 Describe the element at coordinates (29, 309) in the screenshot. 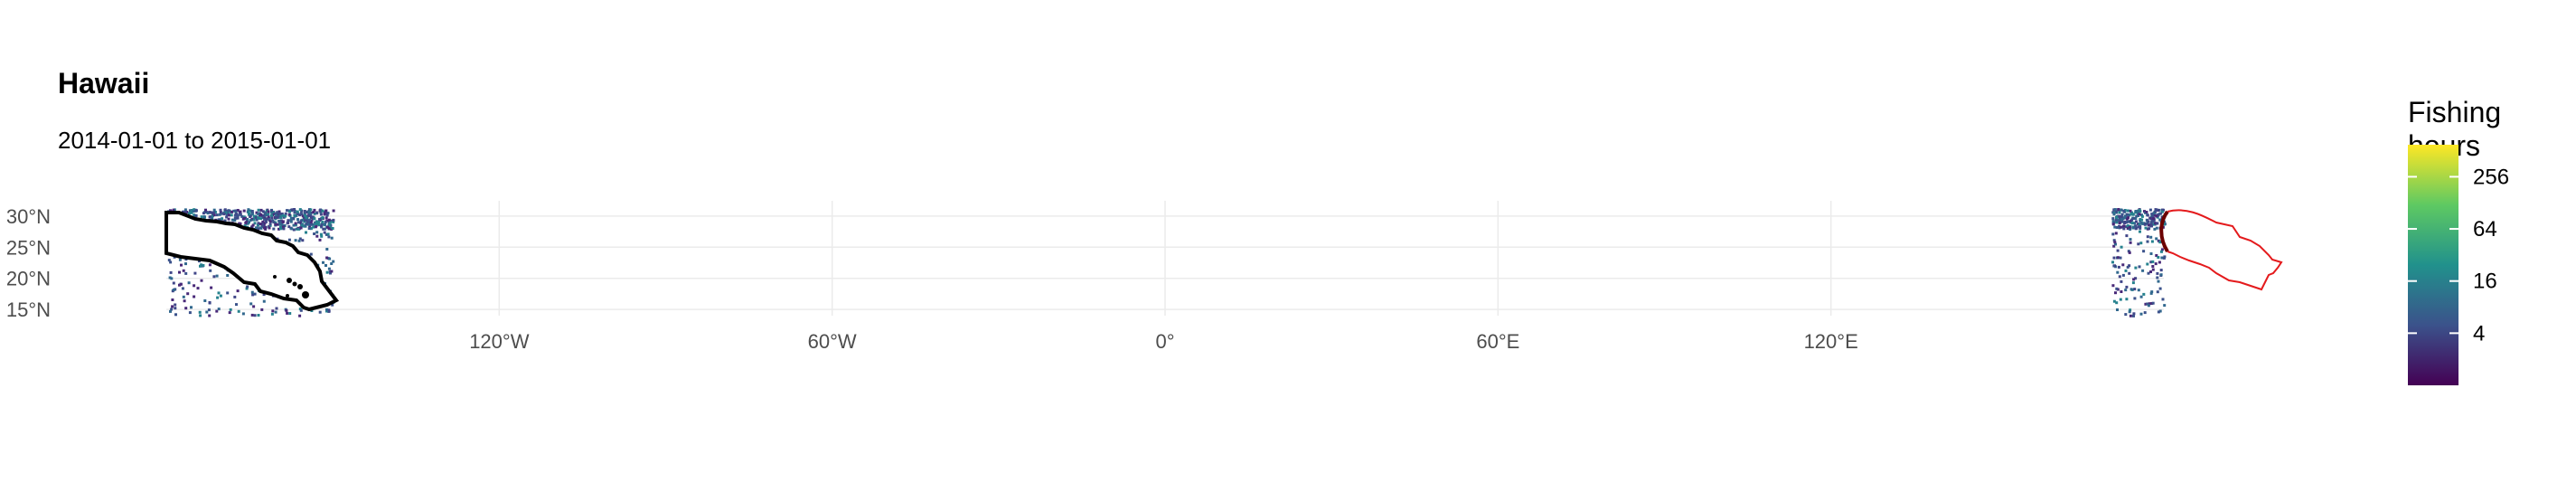

I see `y-tick-label: 15°N` at that location.